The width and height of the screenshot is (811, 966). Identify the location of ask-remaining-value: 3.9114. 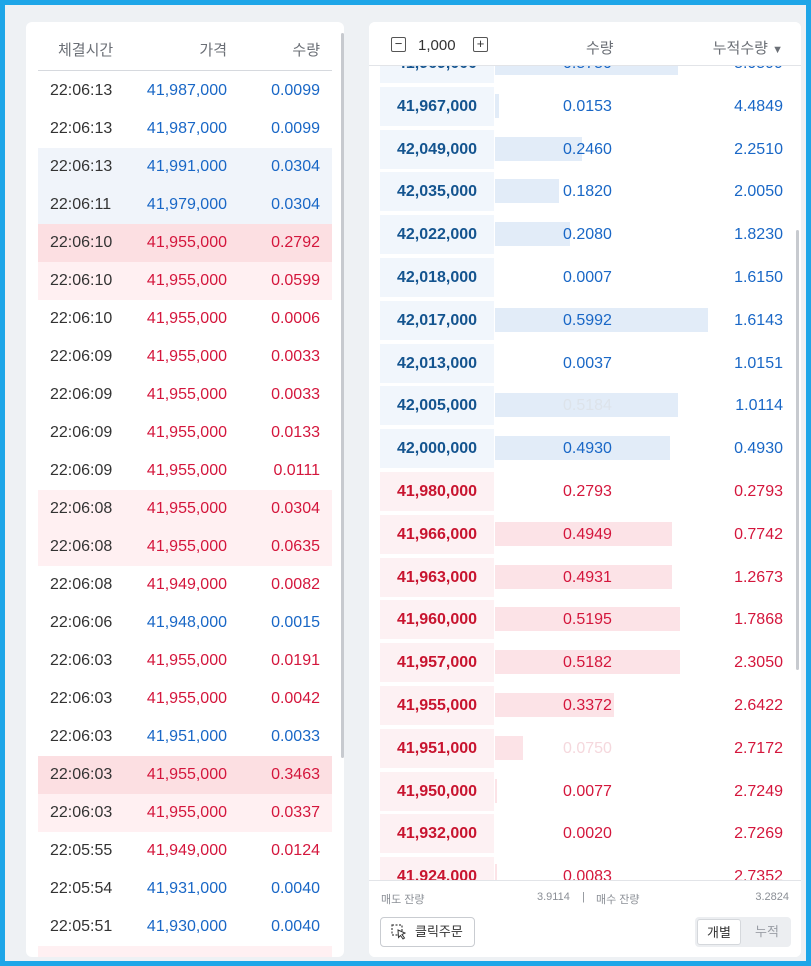
(553, 897).